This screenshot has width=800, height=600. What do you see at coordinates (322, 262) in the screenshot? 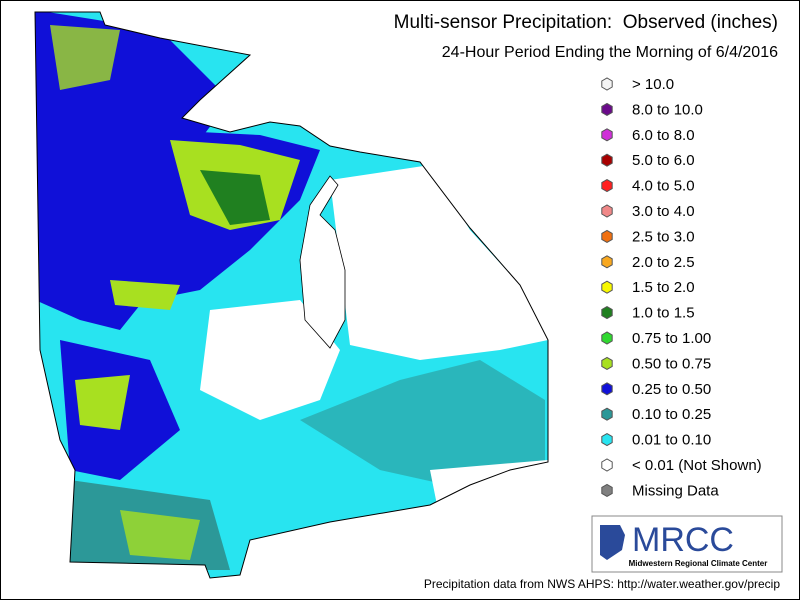
I see `lake-michigan` at bounding box center [322, 262].